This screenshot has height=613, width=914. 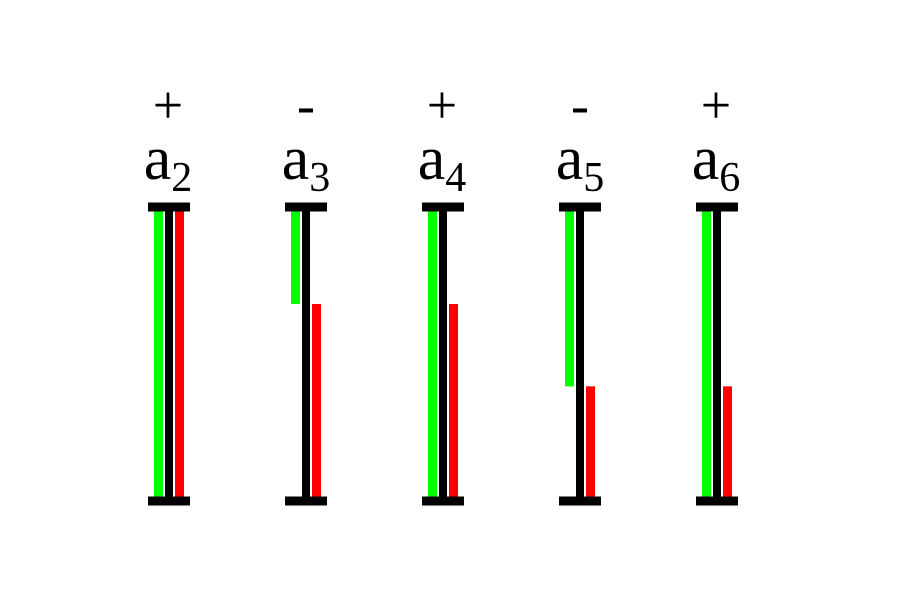 I want to click on sign-a3: -, so click(x=306, y=105).